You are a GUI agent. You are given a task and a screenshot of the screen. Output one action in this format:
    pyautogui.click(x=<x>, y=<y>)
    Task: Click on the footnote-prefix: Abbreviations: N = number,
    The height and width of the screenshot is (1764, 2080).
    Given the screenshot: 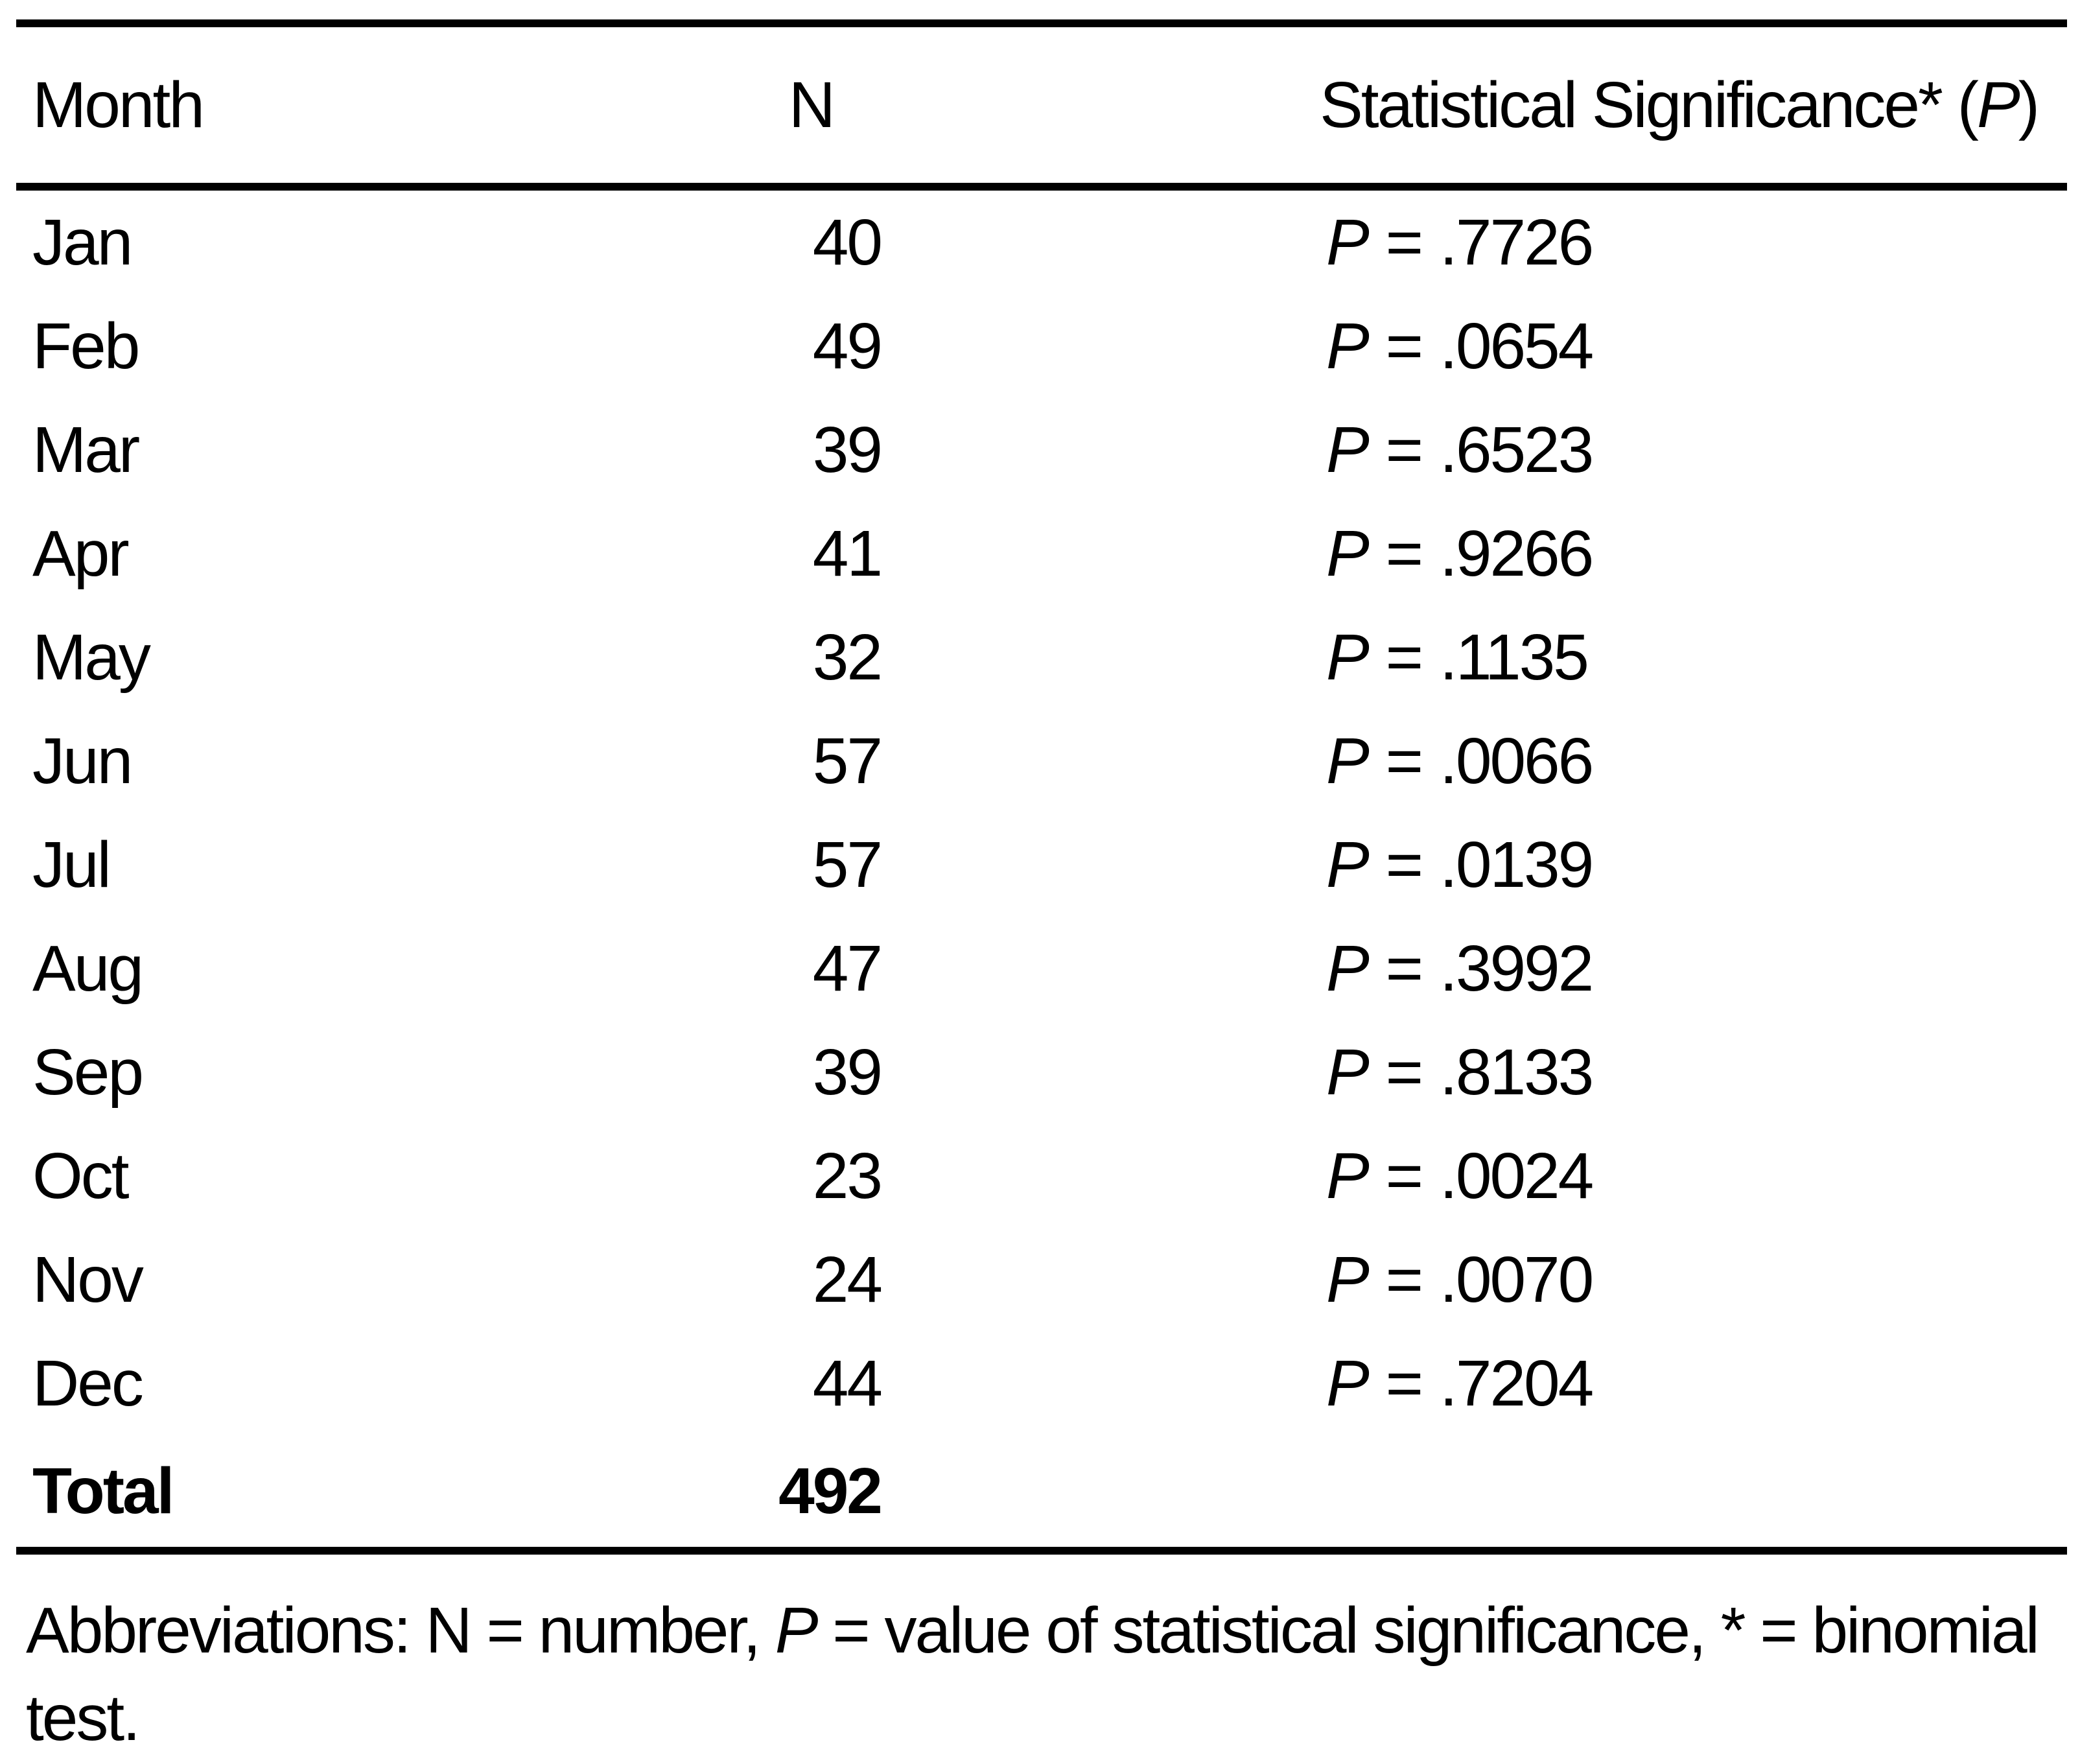 What is the action you would take?
    pyautogui.click(x=400, y=1631)
    